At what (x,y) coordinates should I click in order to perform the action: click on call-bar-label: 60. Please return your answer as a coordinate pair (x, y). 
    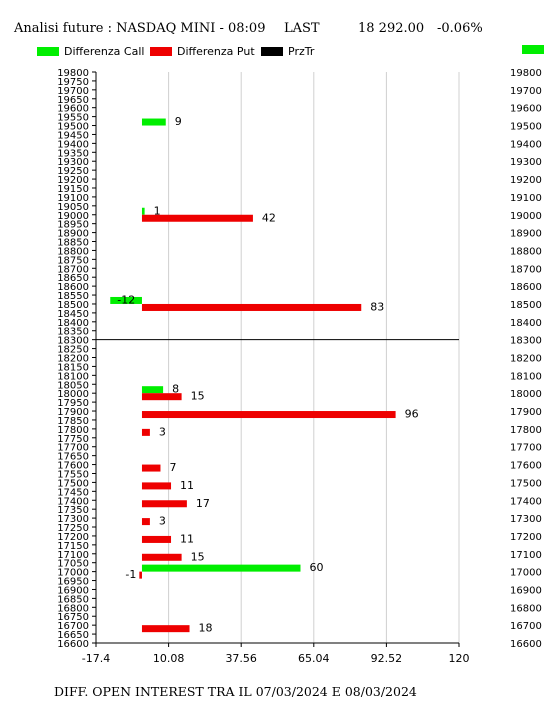
    Looking at the image, I should click on (316, 567).